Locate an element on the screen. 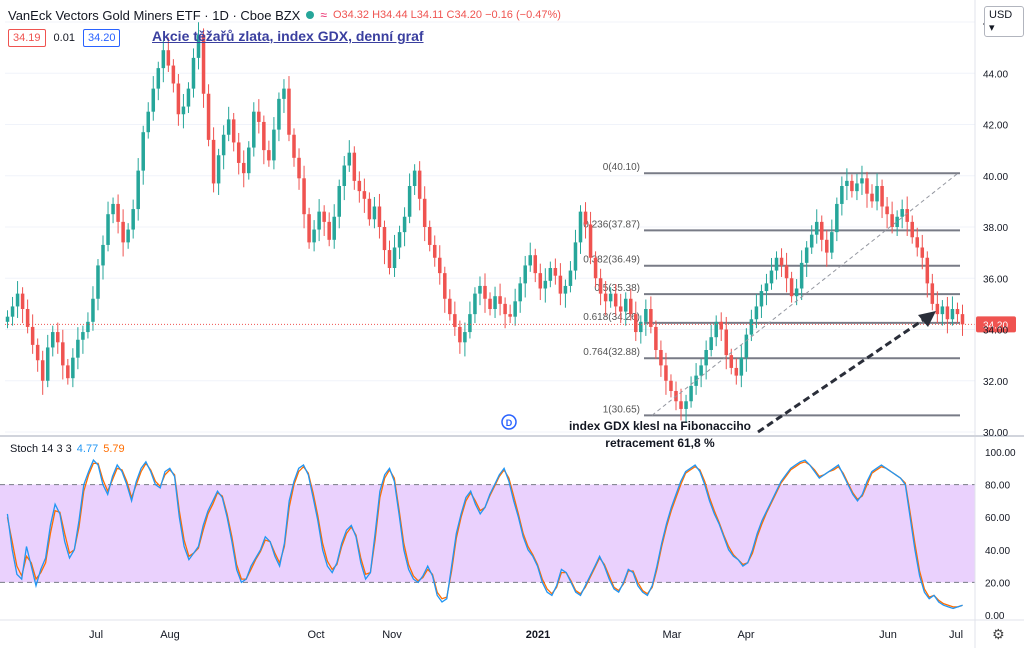 The image size is (1024, 648). fib-trend-line is located at coordinates (805, 294).